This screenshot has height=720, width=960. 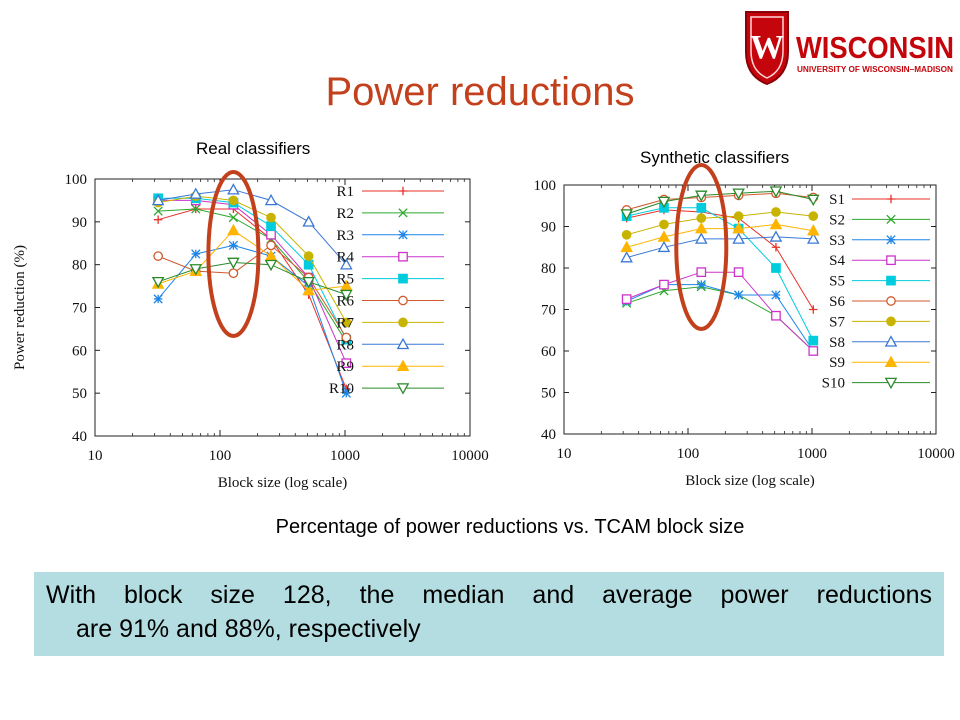 I want to click on real-y-axis-label: Power reduction (%), so click(x=20, y=307).